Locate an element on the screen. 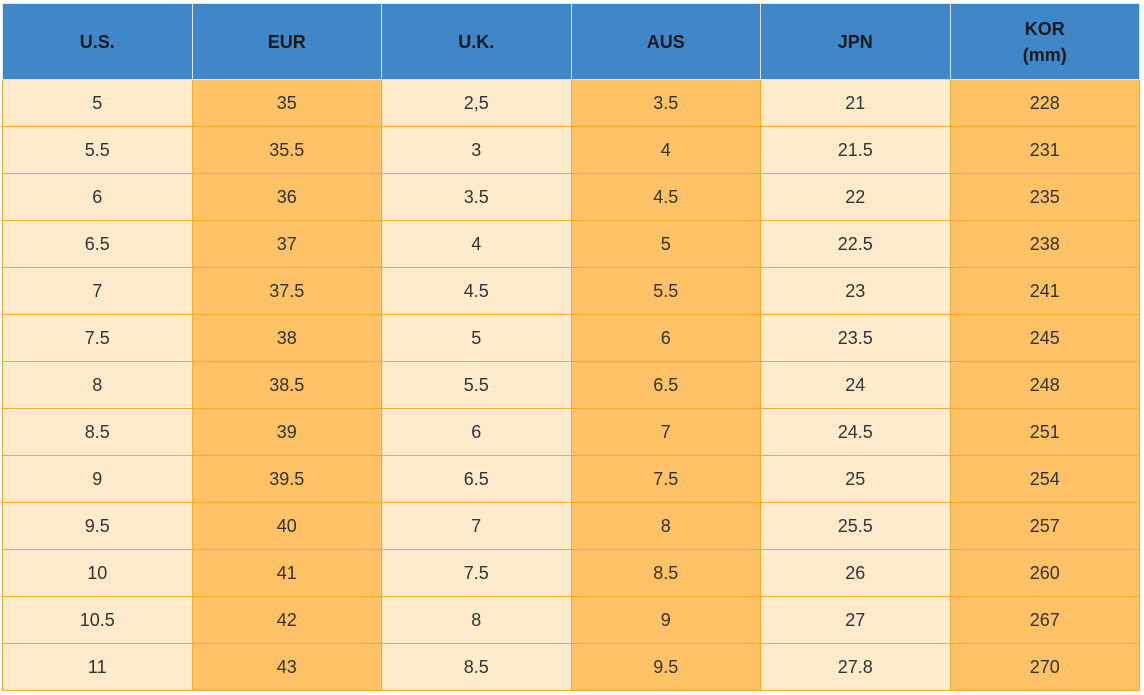  table-cell: 231 is located at coordinates (1044, 150).